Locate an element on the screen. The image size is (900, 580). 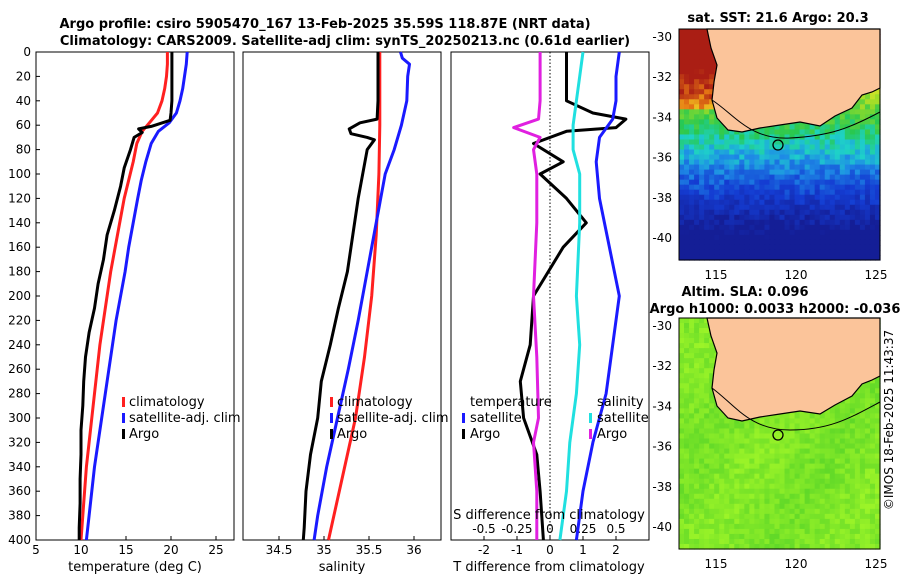
depth-tick-label: 220 is located at coordinates (19, 320).